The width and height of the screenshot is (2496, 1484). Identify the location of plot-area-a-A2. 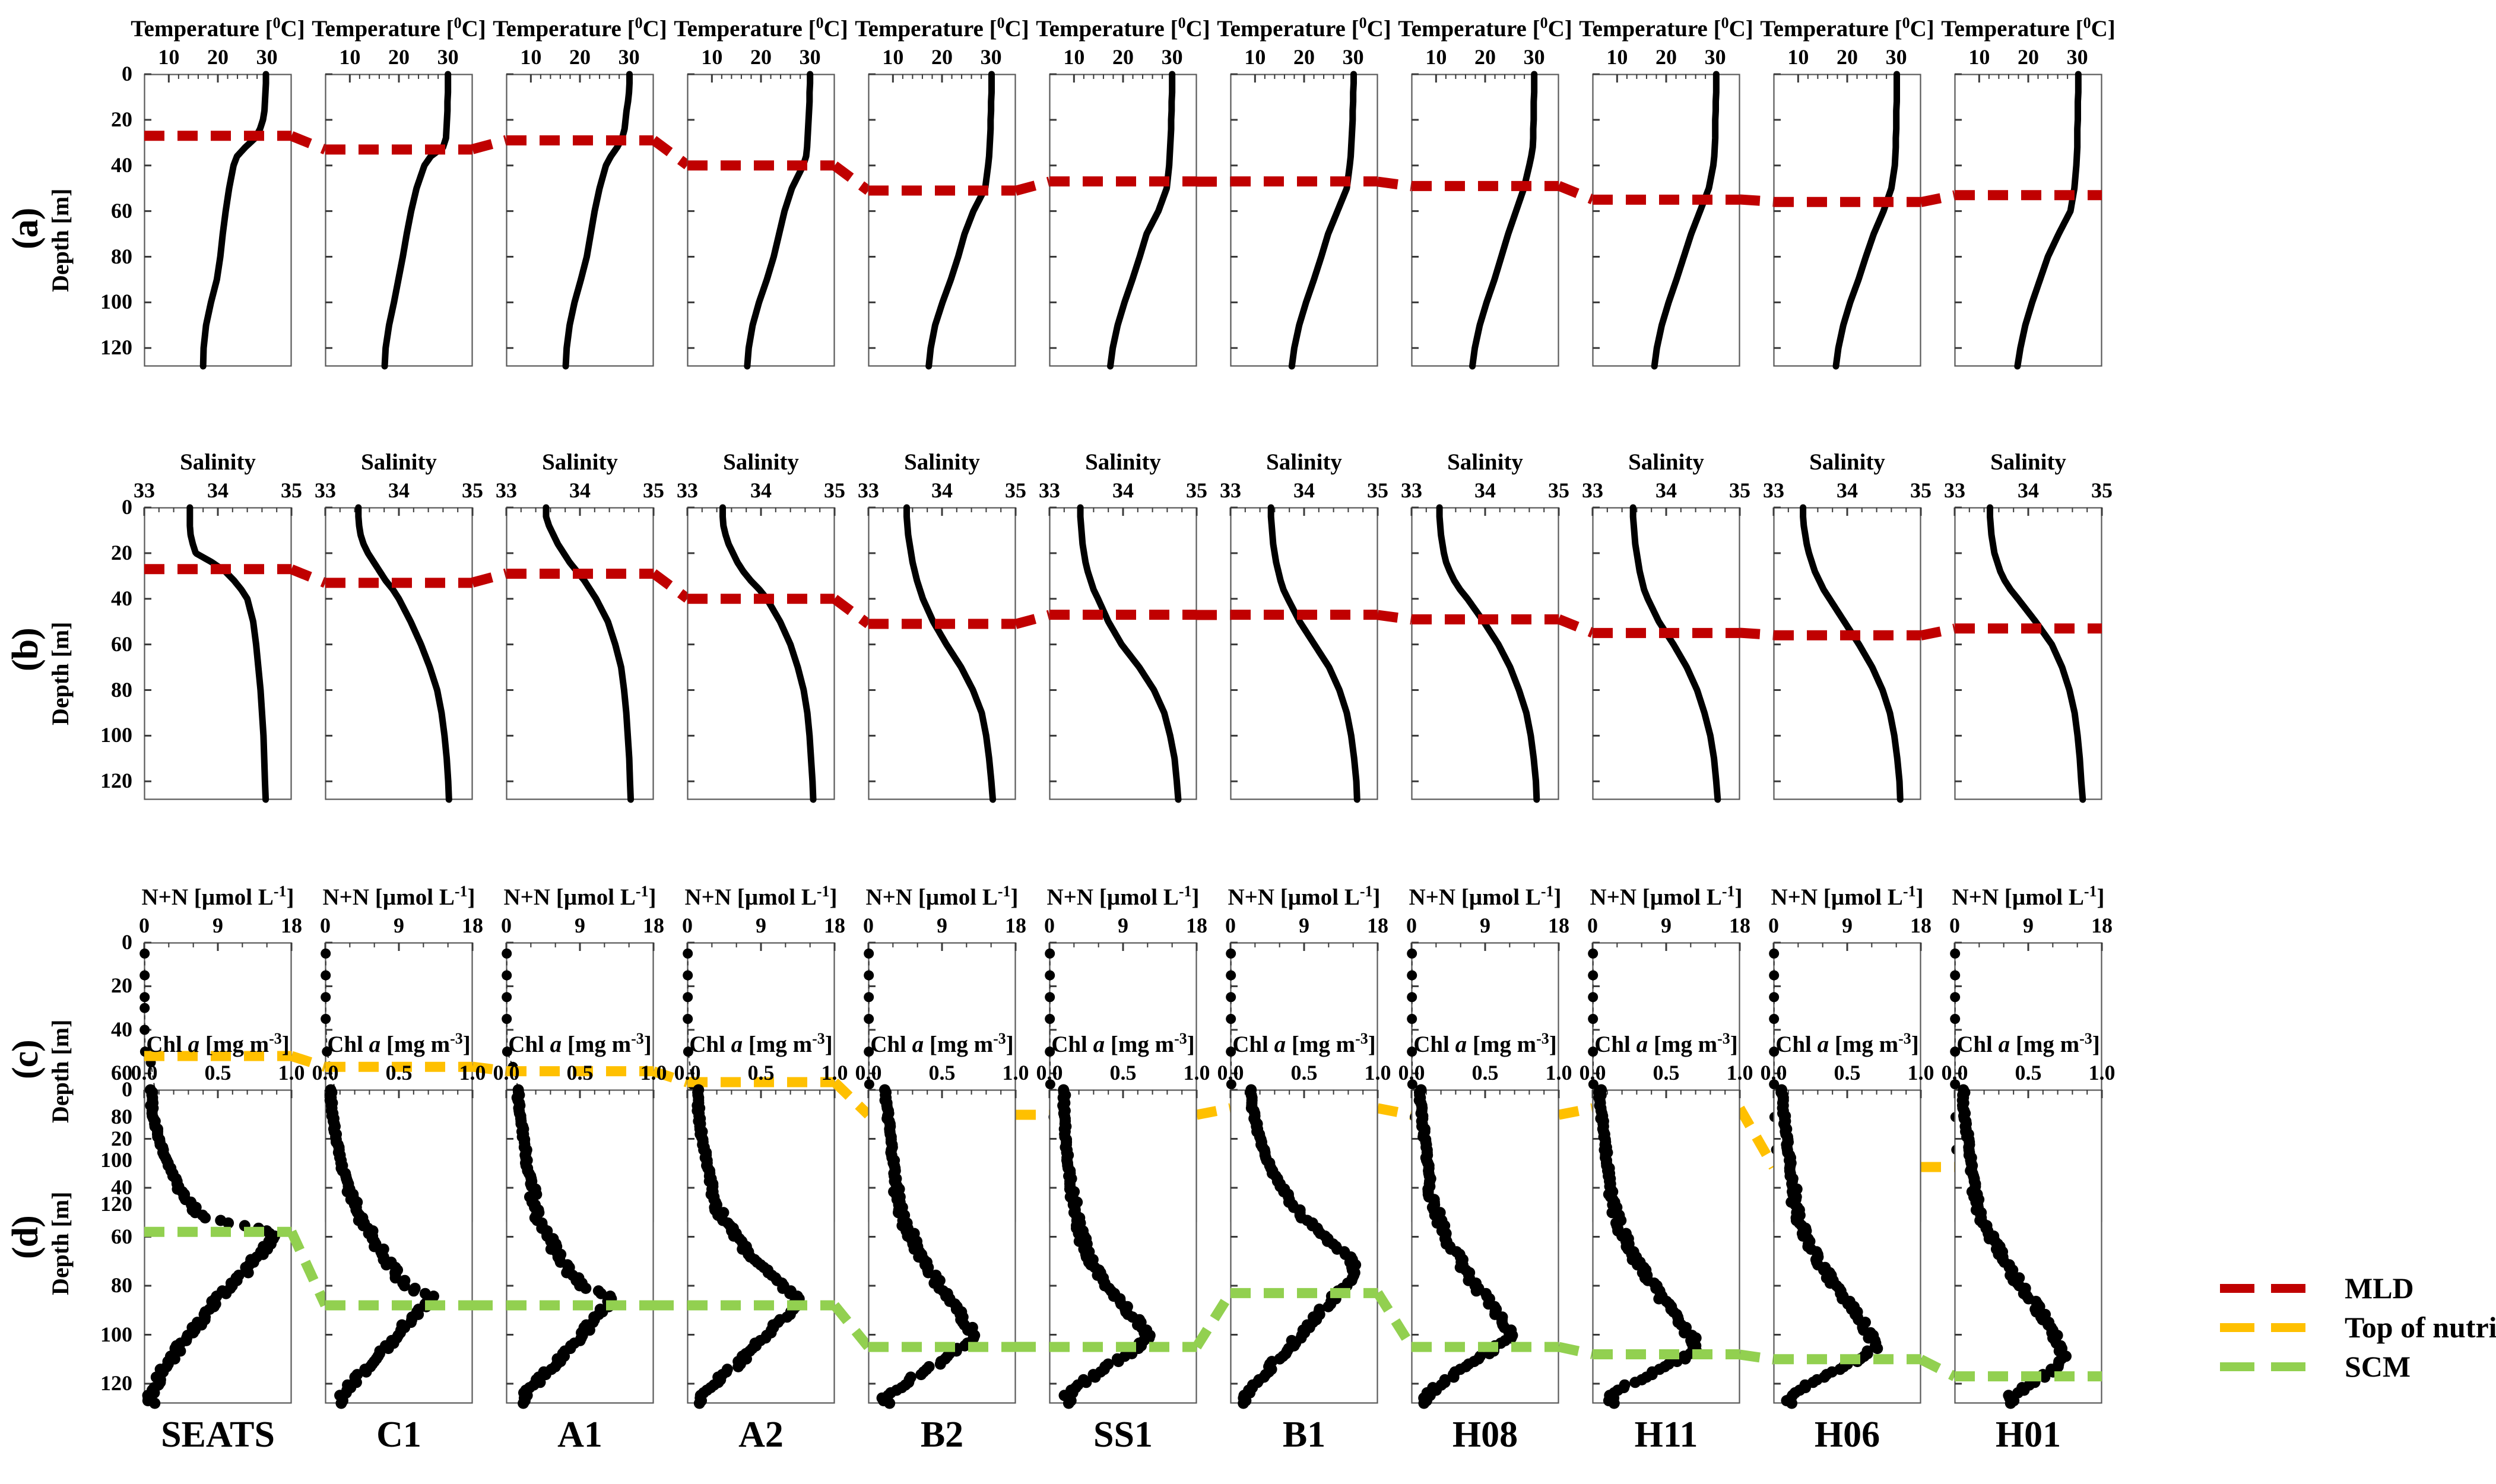
(761, 220).